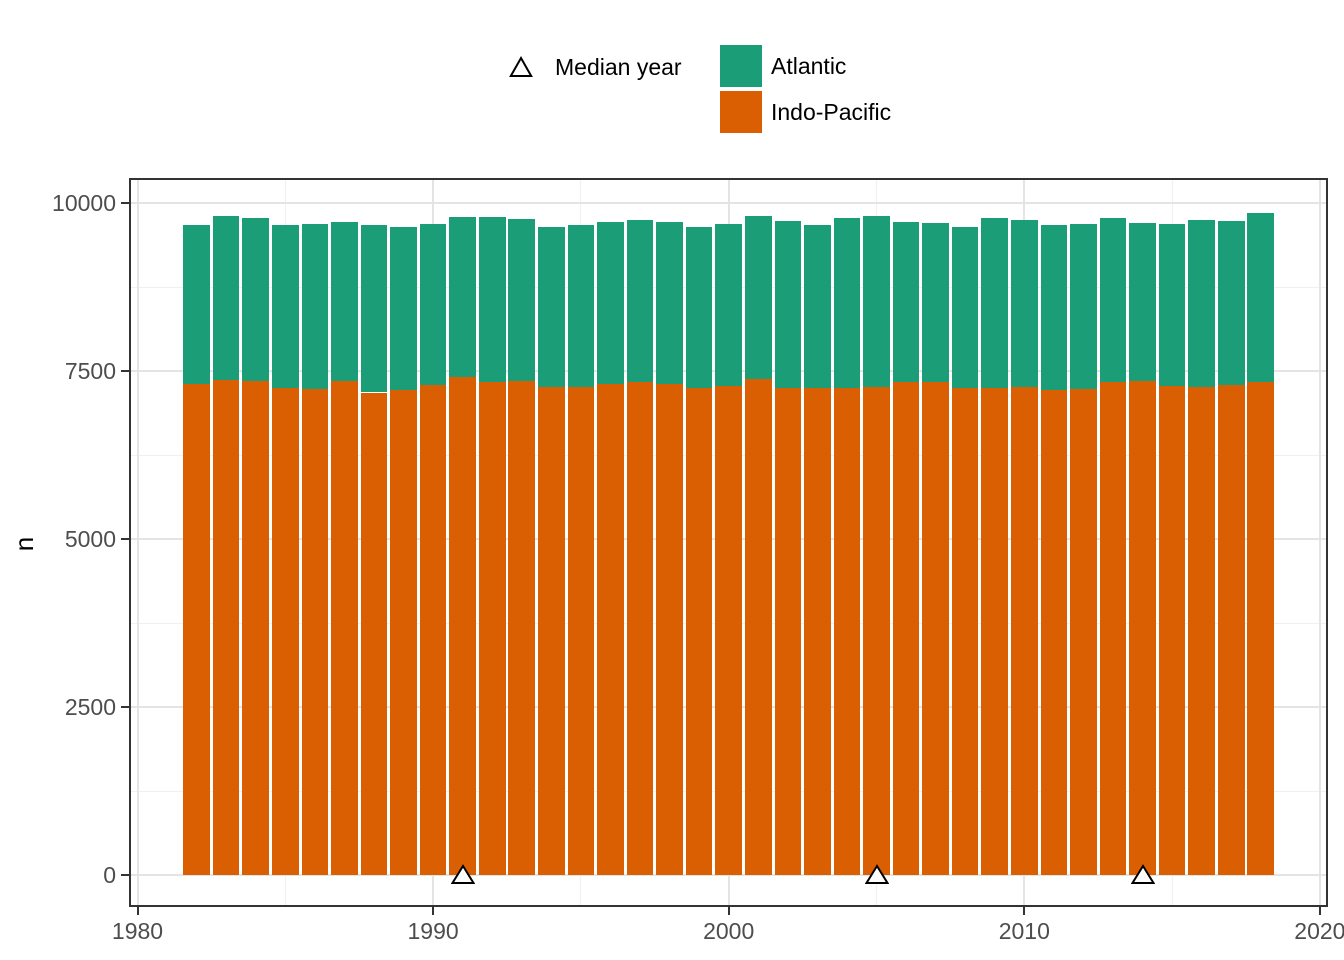 This screenshot has width=1344, height=960. What do you see at coordinates (90, 539) in the screenshot?
I see `y-tick-label: 5000` at bounding box center [90, 539].